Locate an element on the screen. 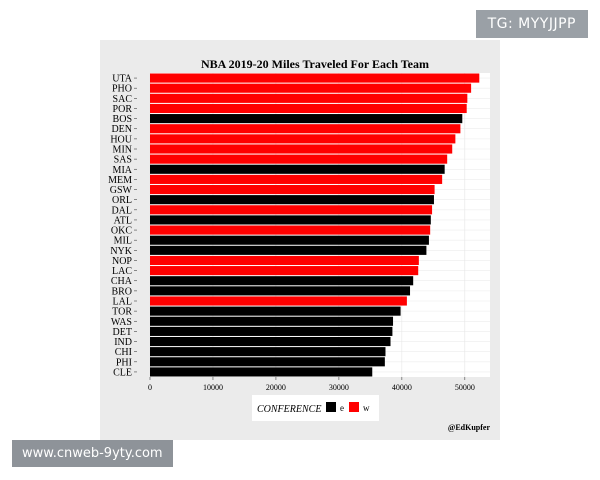 This screenshot has height=480, width=600. bar-bos is located at coordinates (306, 119).